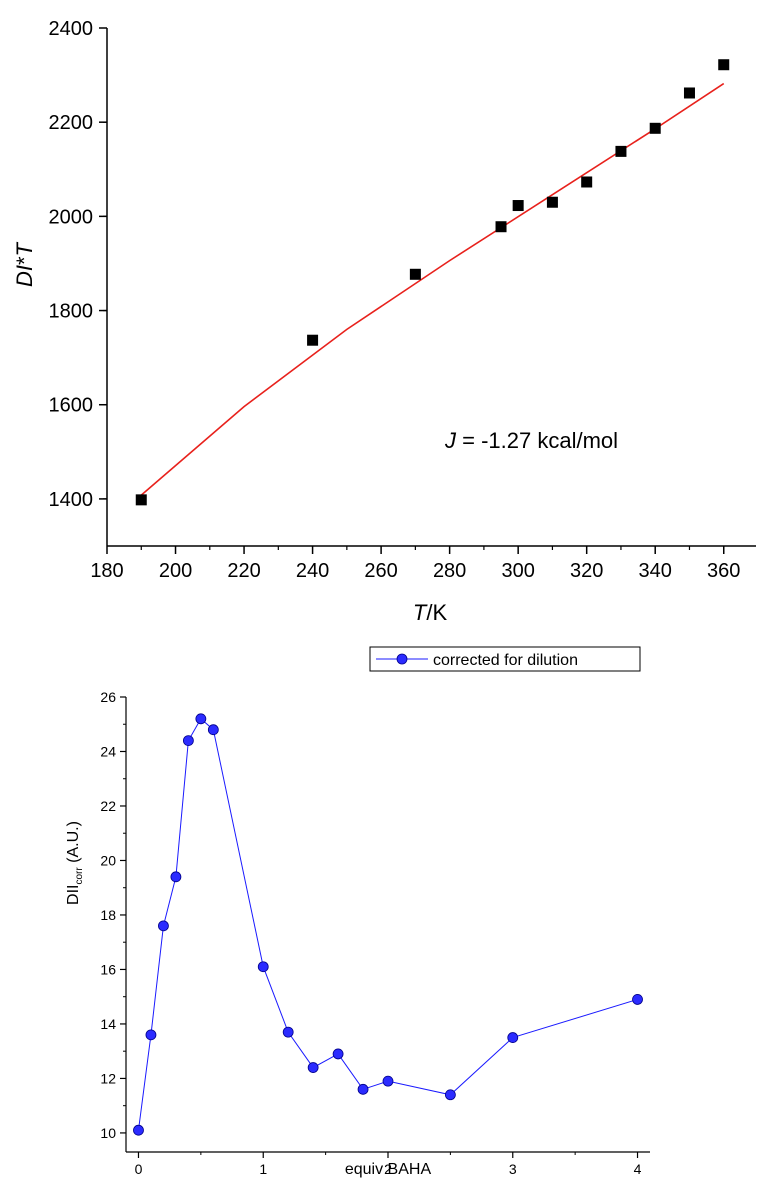 The image size is (757, 1187). I want to click on chart1-y-tick-label: 1600, so click(71, 406).